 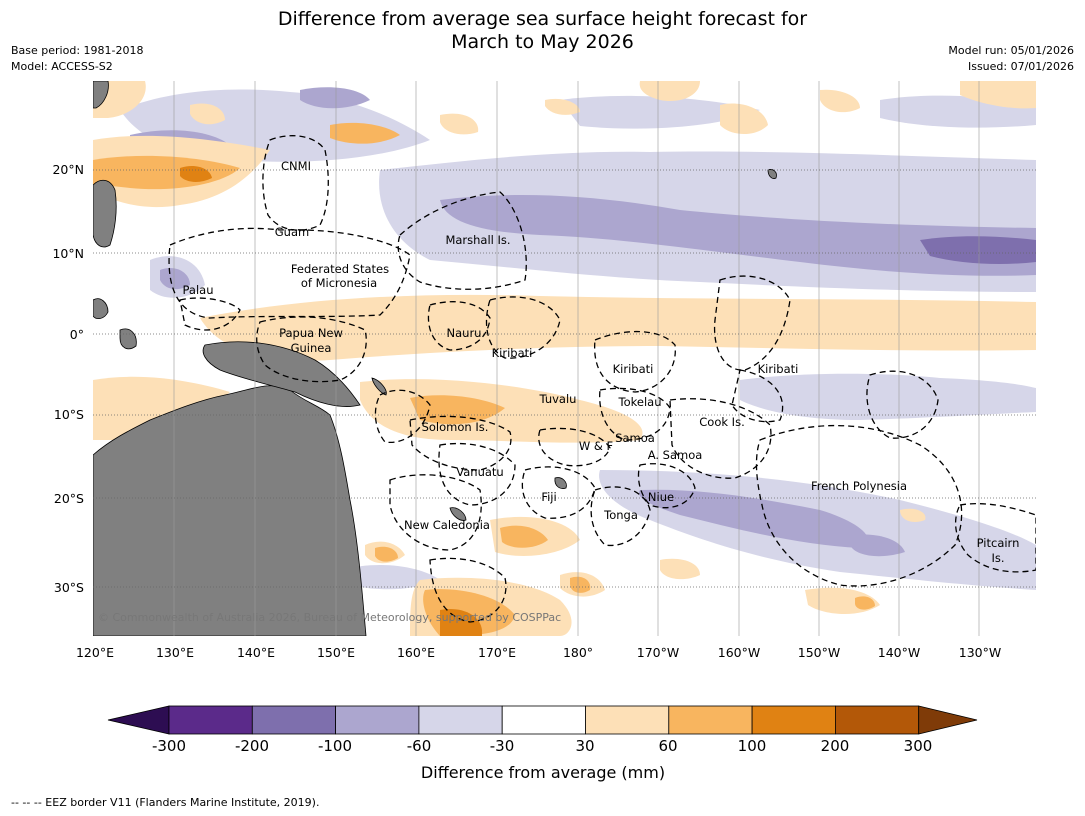 What do you see at coordinates (68, 378) in the screenshot?
I see `latitude-labels: 20°N 10°N 0° 10°S 20°S 30°S` at bounding box center [68, 378].